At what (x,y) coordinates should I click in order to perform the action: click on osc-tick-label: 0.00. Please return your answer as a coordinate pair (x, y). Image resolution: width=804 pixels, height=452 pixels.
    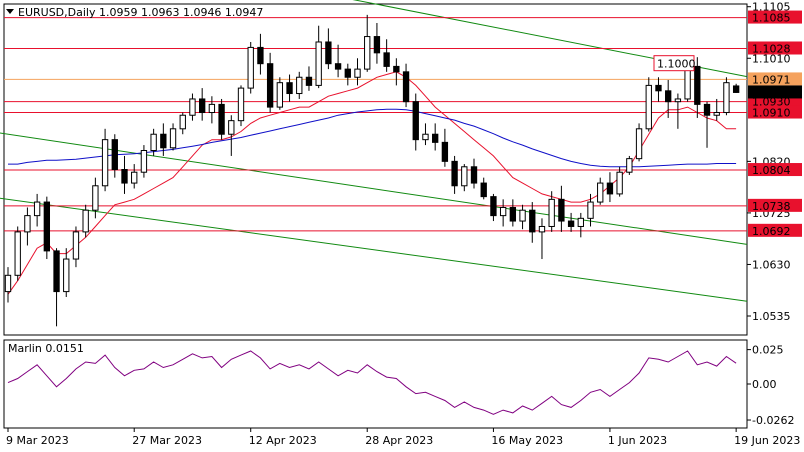
    Looking at the image, I should click on (764, 384).